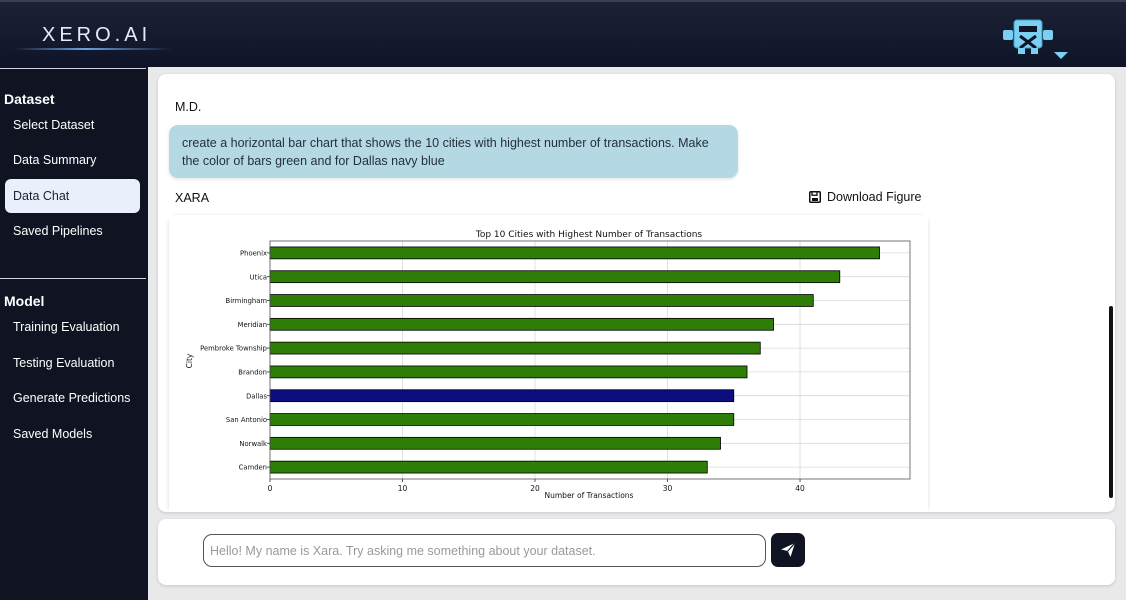 The height and width of the screenshot is (600, 1126). Describe the element at coordinates (1028, 36) in the screenshot. I see `robot-avatar-icon` at that location.